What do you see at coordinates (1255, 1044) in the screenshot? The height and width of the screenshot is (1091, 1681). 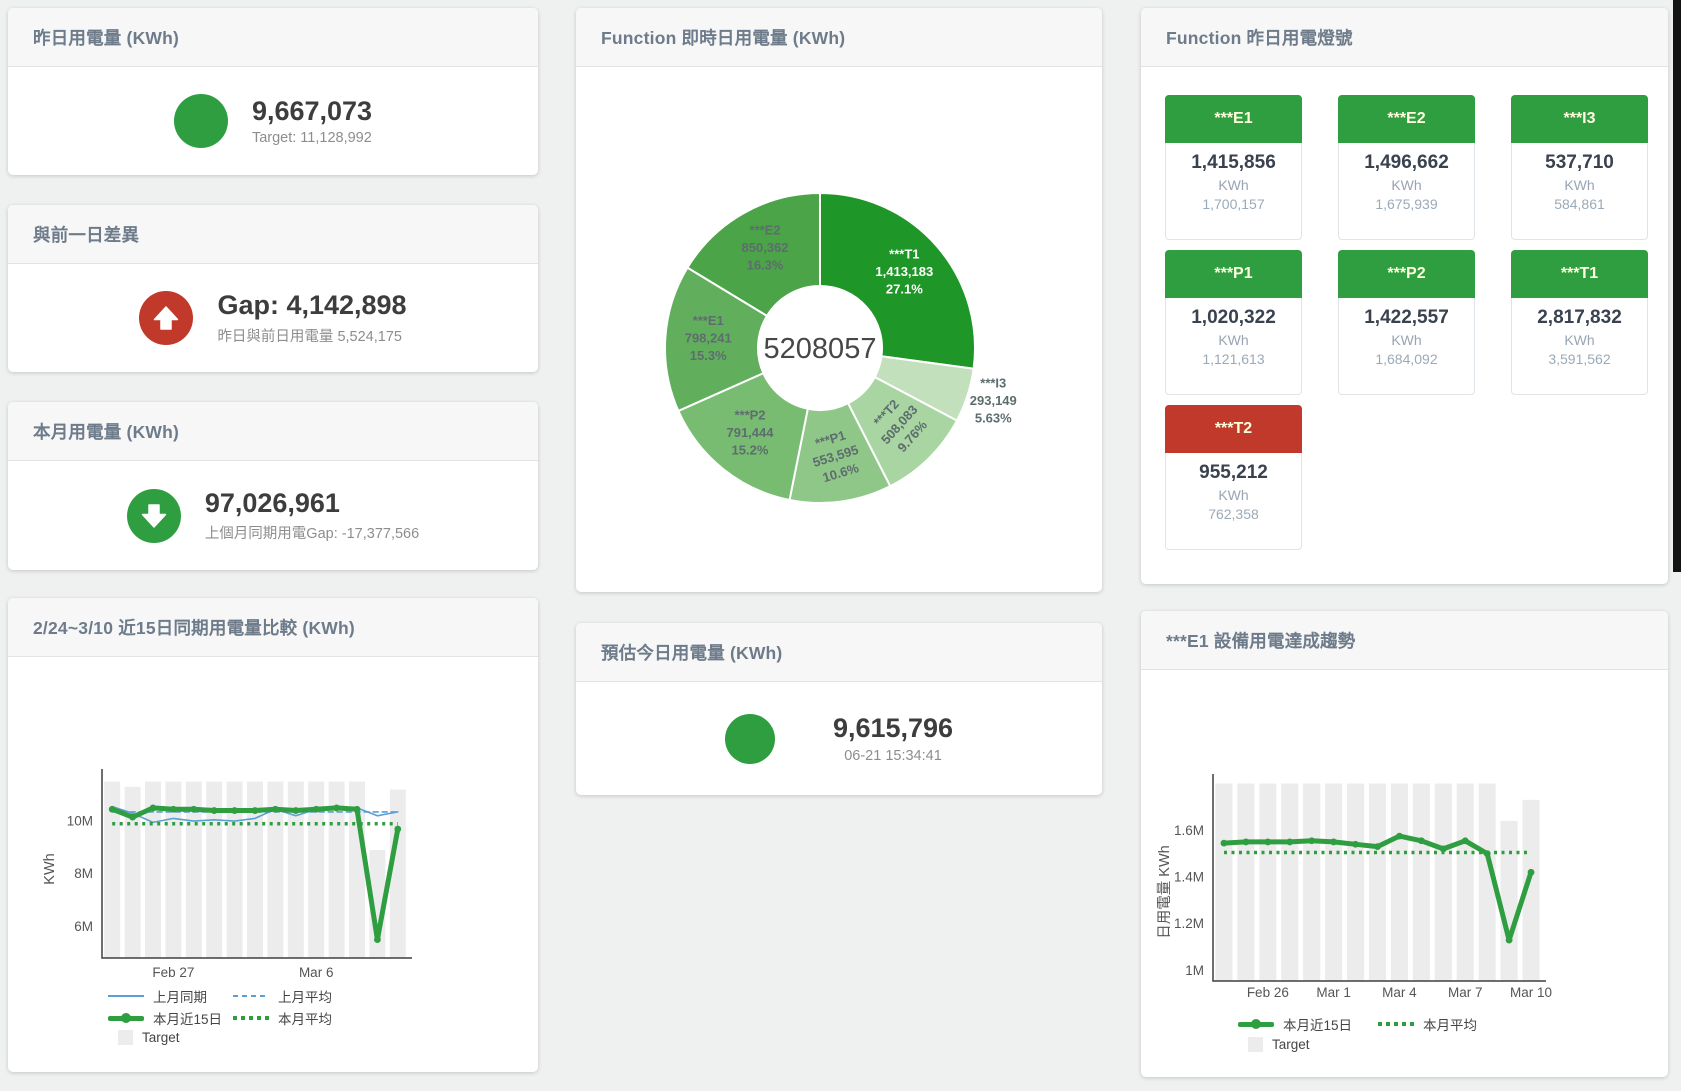 I see `gray-square-icon` at bounding box center [1255, 1044].